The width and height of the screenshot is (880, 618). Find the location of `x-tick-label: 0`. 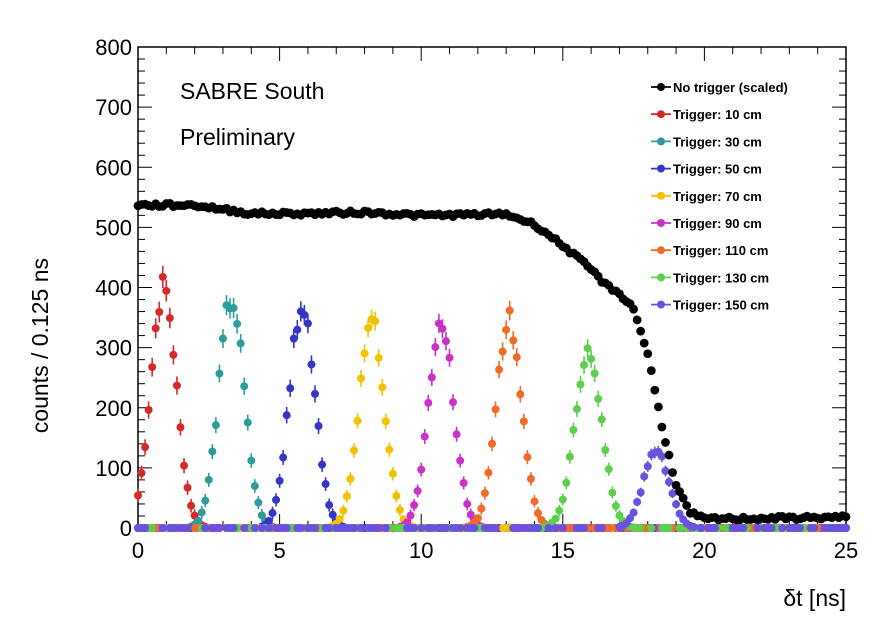

x-tick-label: 0 is located at coordinates (138, 550).